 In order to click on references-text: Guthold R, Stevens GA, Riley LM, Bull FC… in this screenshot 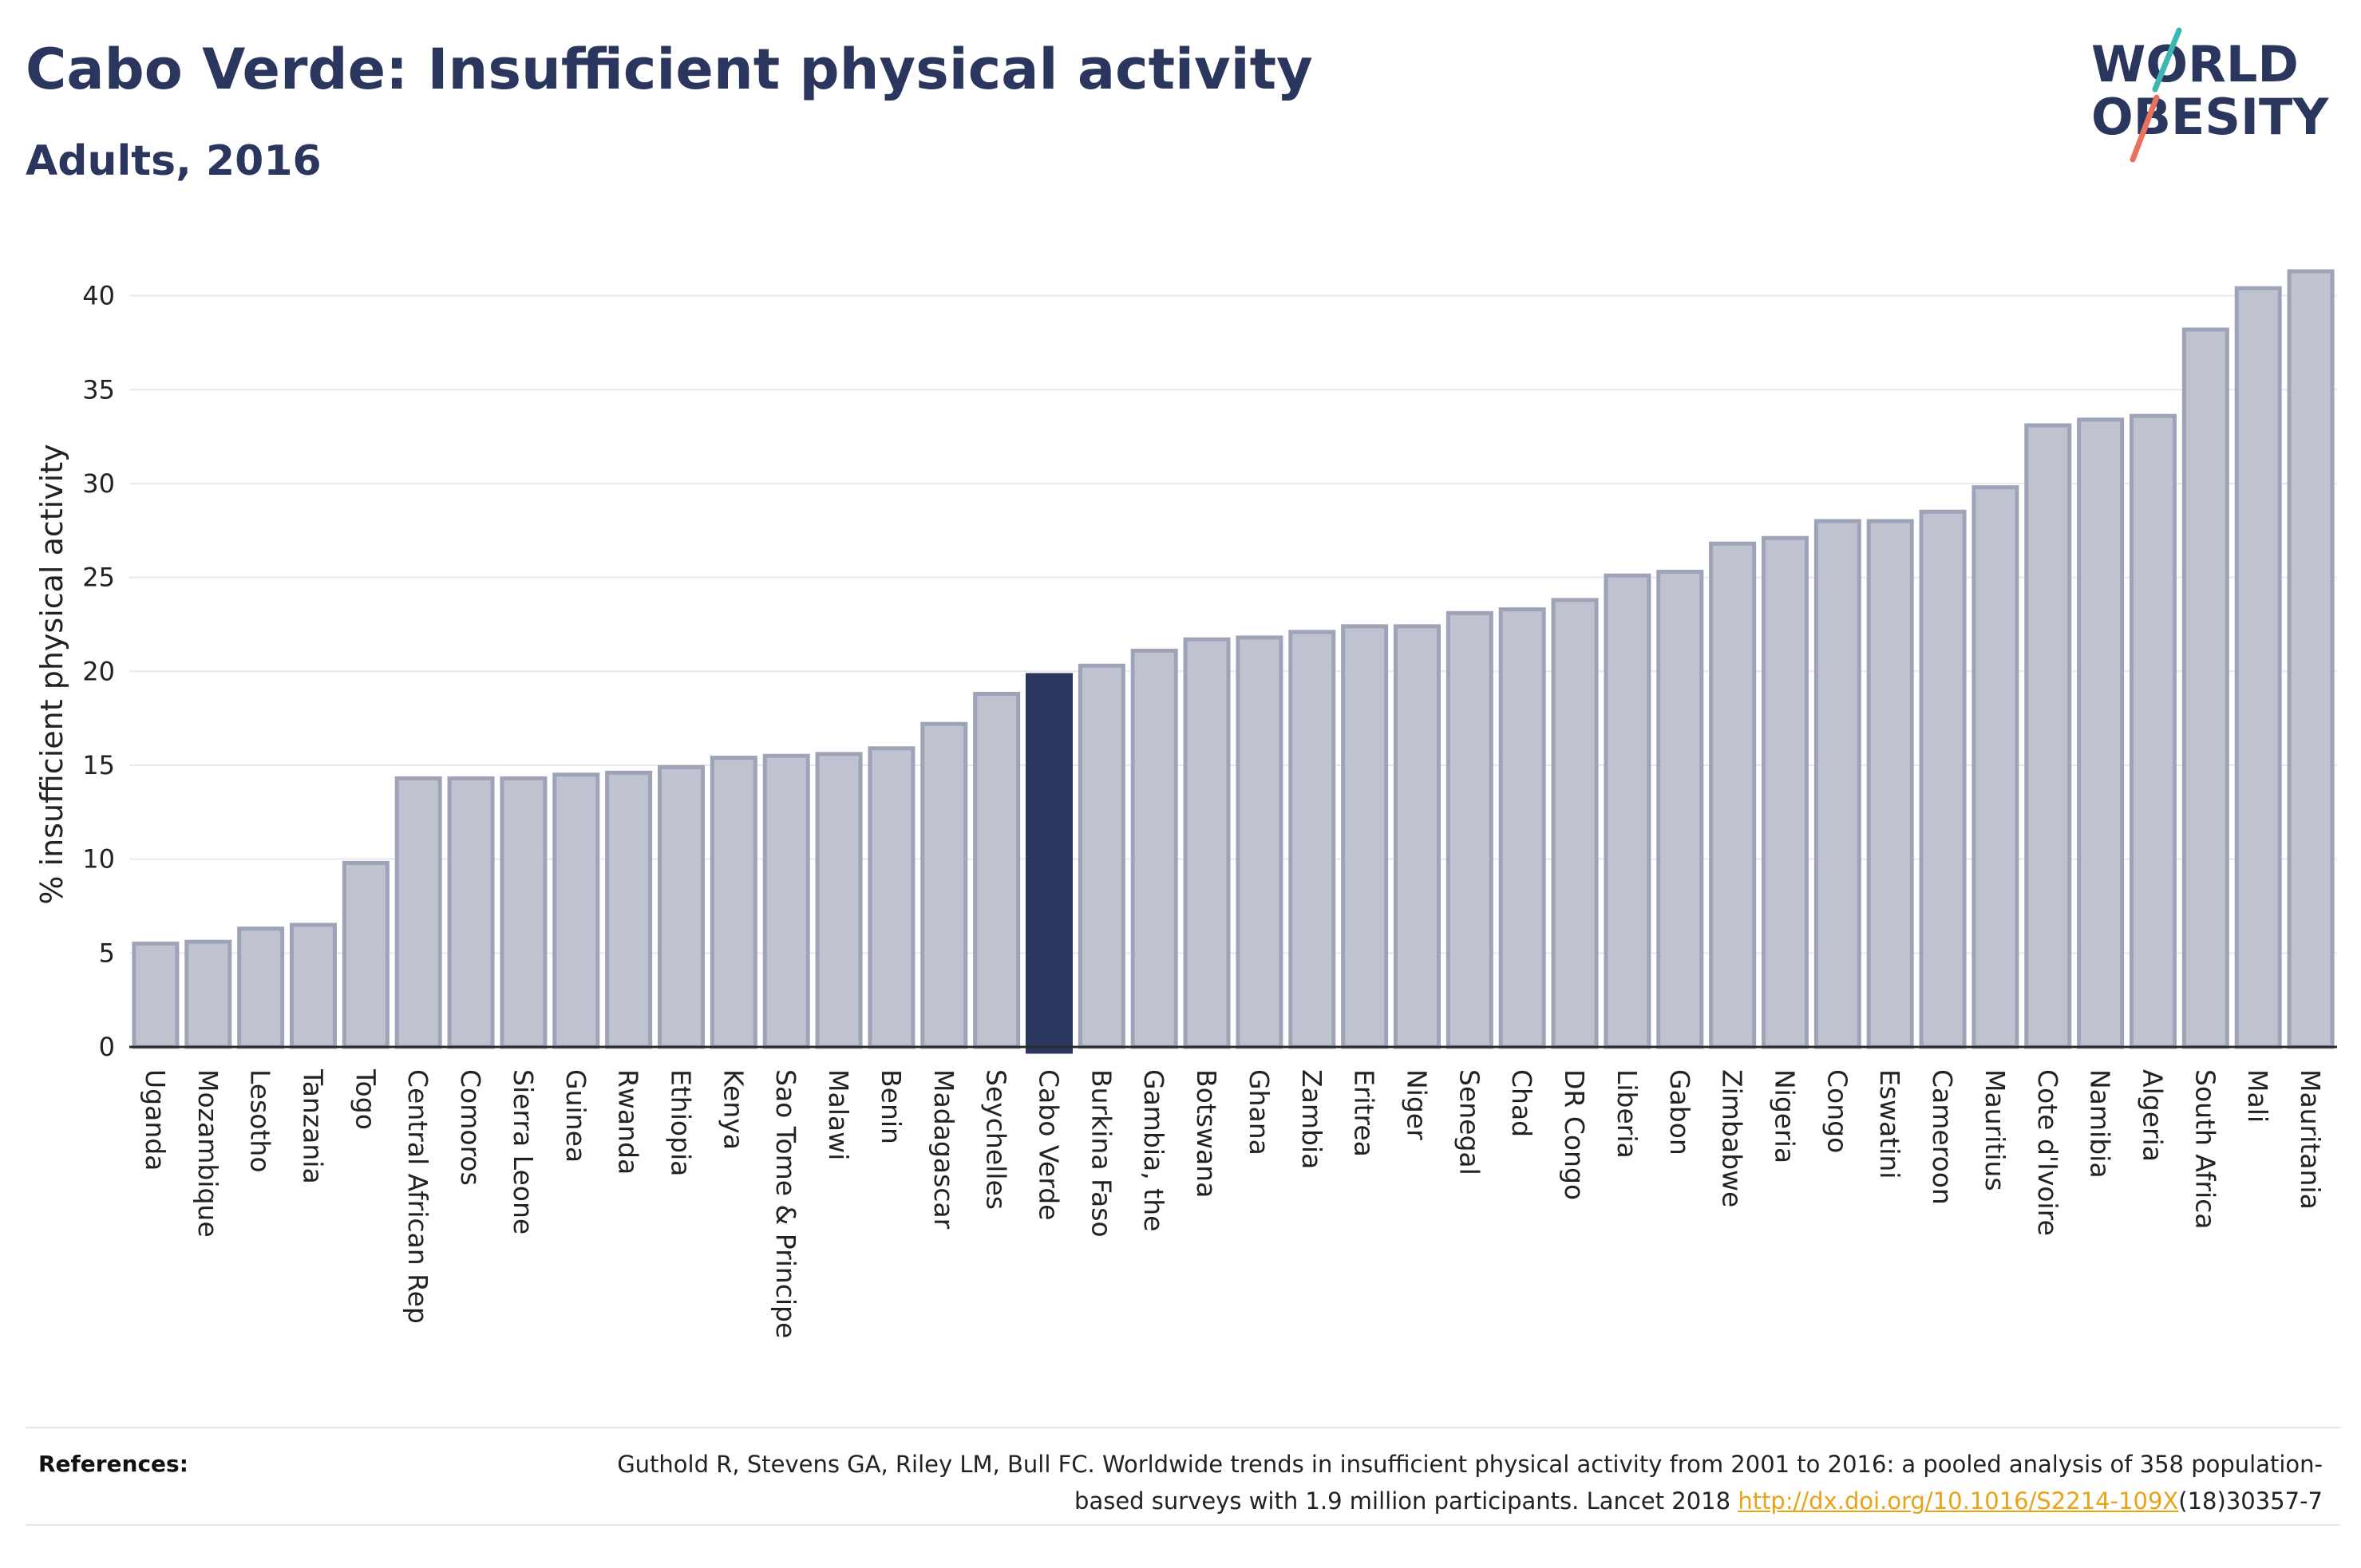, I will do `click(1445, 1482)`.